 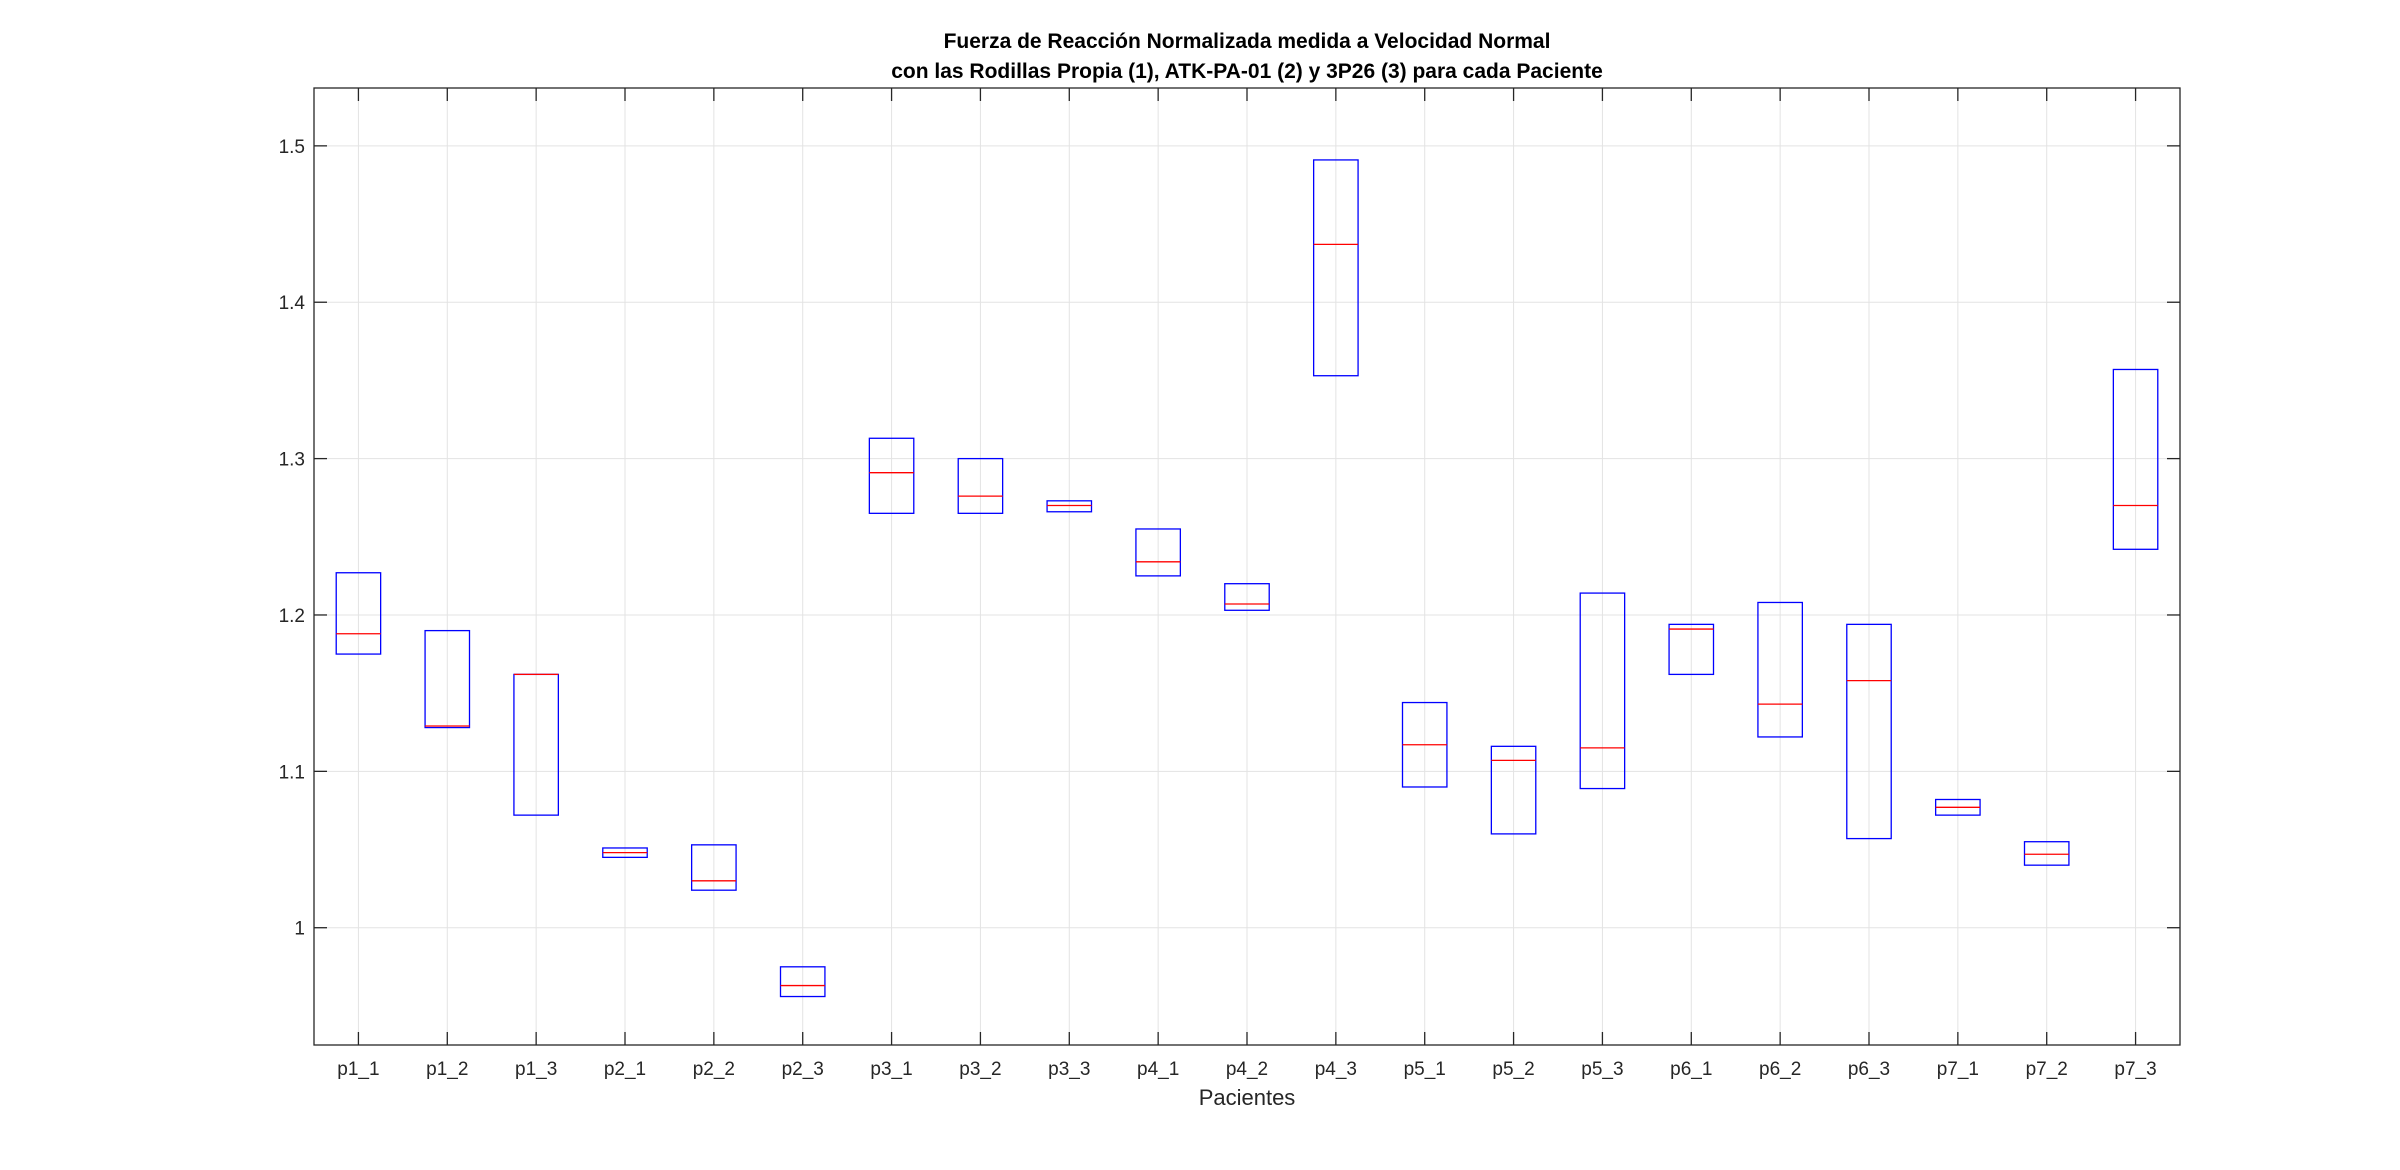 I want to click on x-tick-label: p4_1, so click(x=1158, y=1069).